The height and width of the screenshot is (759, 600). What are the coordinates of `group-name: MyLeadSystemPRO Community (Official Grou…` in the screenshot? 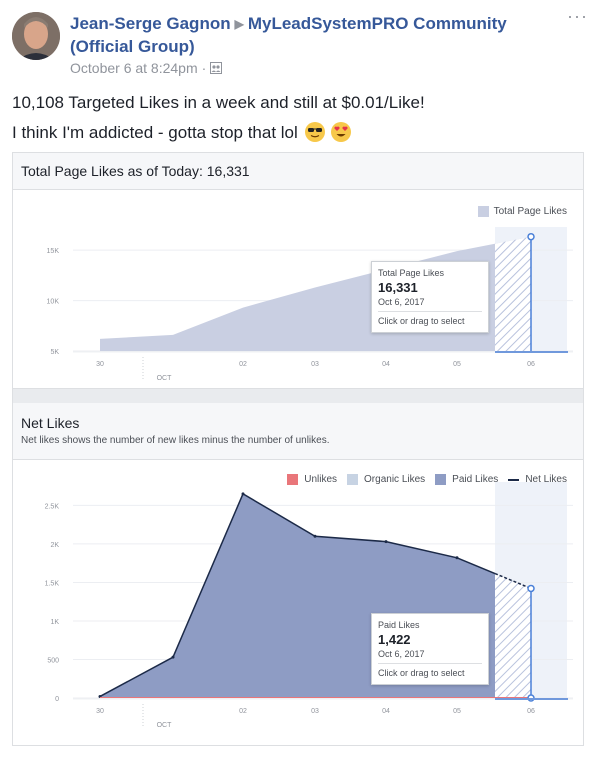 It's located at (288, 35).